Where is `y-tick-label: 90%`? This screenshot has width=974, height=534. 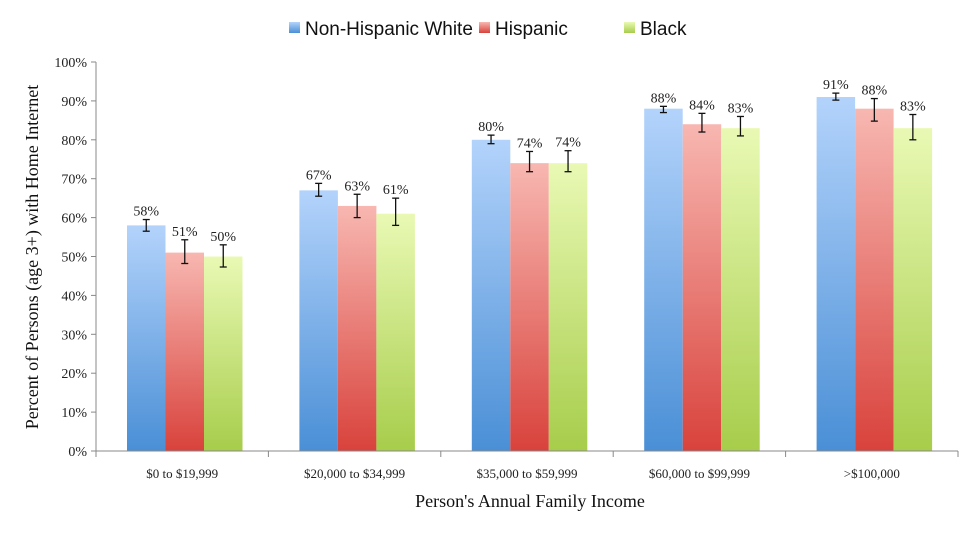
y-tick-label: 90% is located at coordinates (74, 102).